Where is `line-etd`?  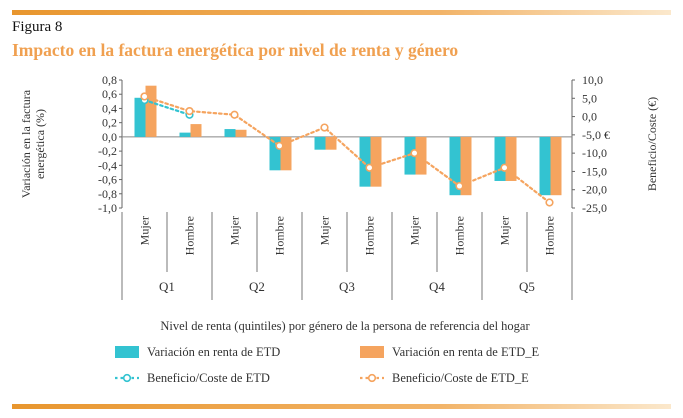 line-etd is located at coordinates (167, 107).